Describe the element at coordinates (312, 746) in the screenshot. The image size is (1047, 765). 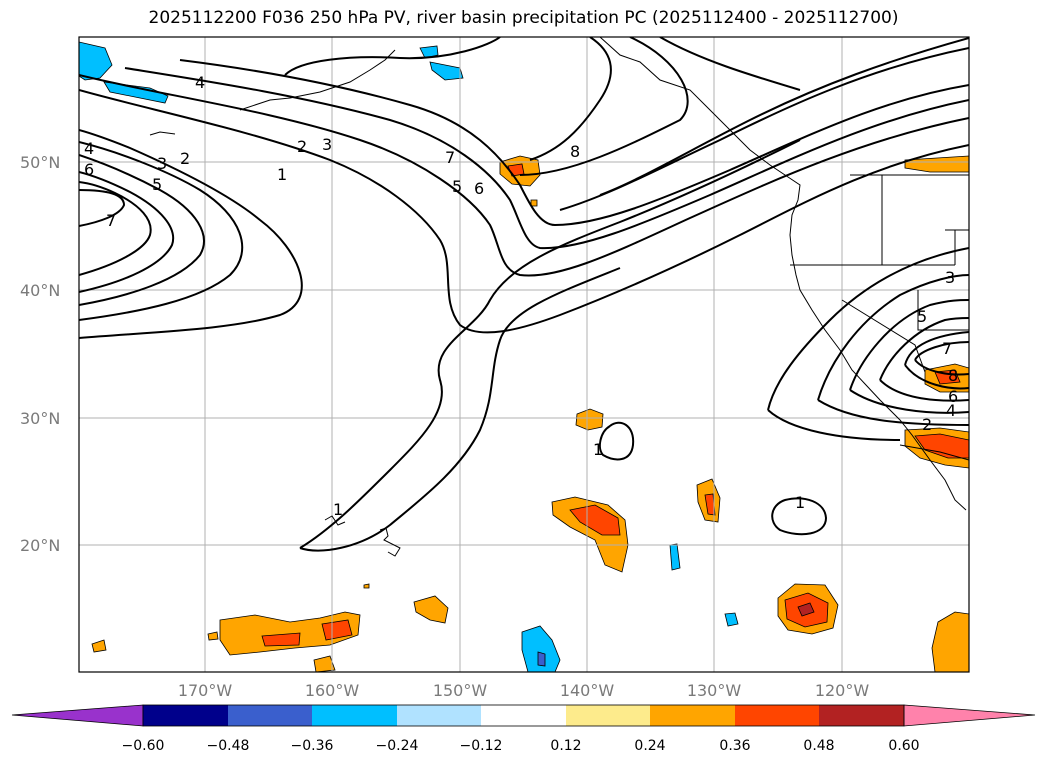
I see `colorbar-label: −0.36` at that location.